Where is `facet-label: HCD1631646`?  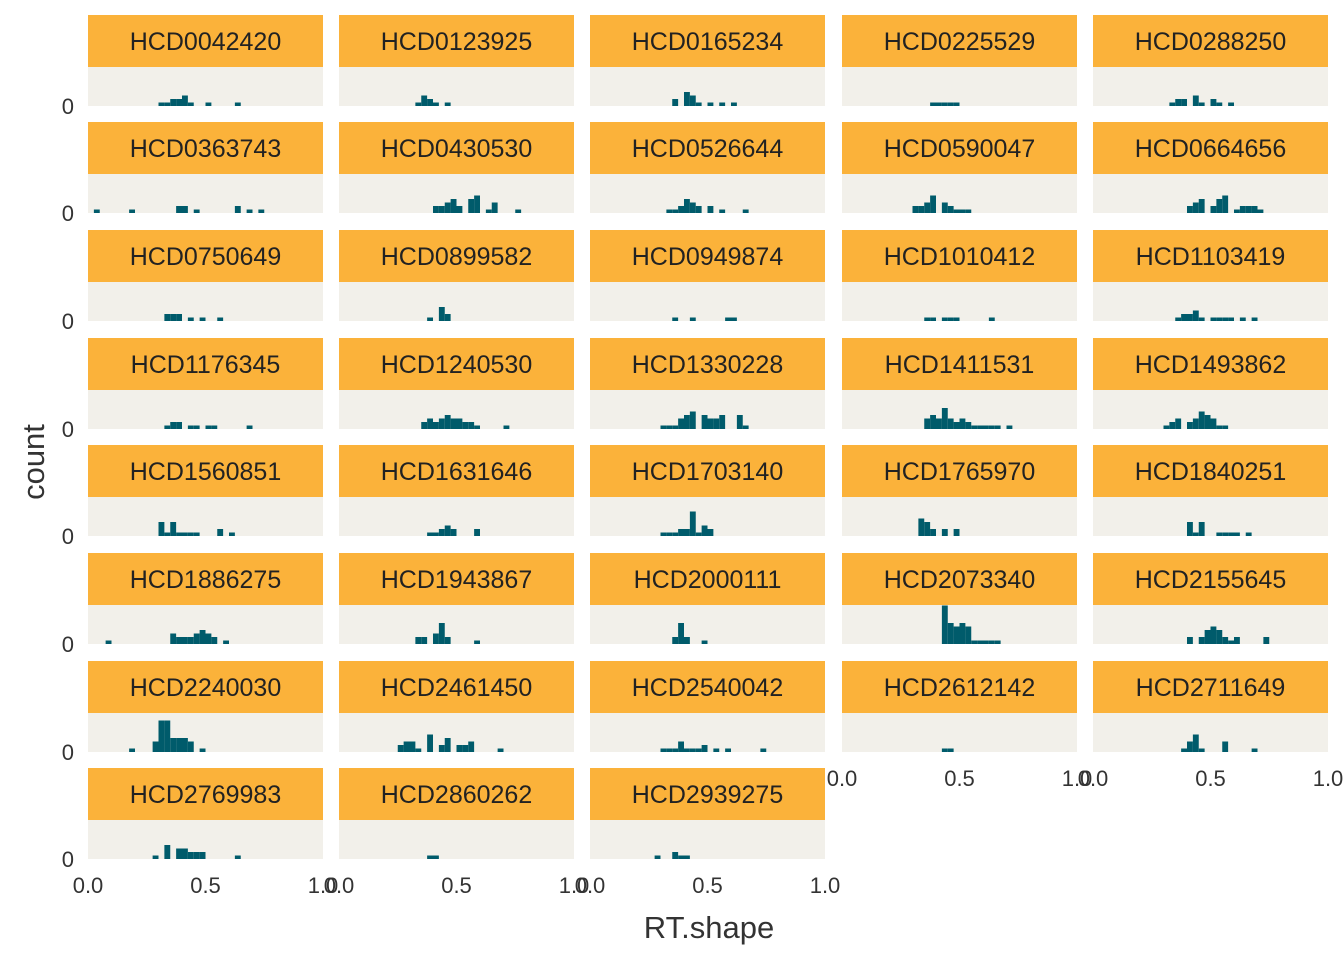
facet-label: HCD1631646 is located at coordinates (457, 472).